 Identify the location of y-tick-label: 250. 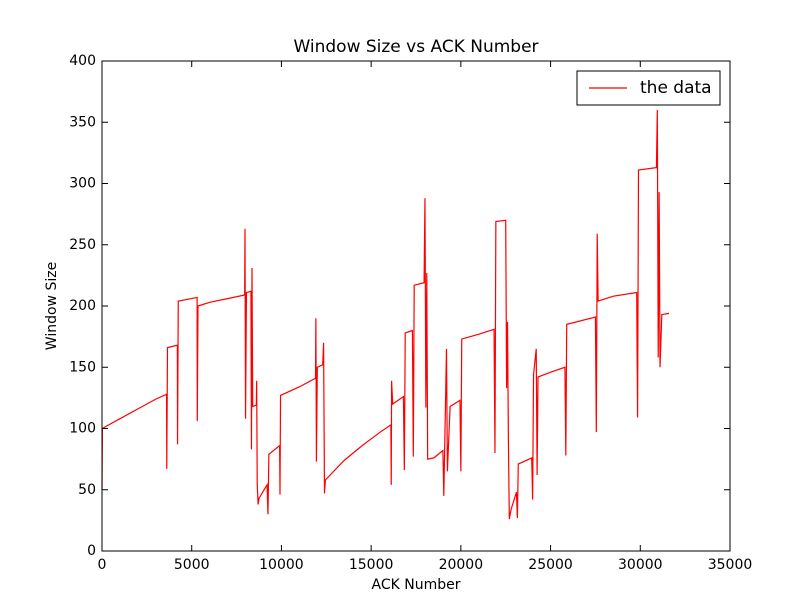
(82, 245).